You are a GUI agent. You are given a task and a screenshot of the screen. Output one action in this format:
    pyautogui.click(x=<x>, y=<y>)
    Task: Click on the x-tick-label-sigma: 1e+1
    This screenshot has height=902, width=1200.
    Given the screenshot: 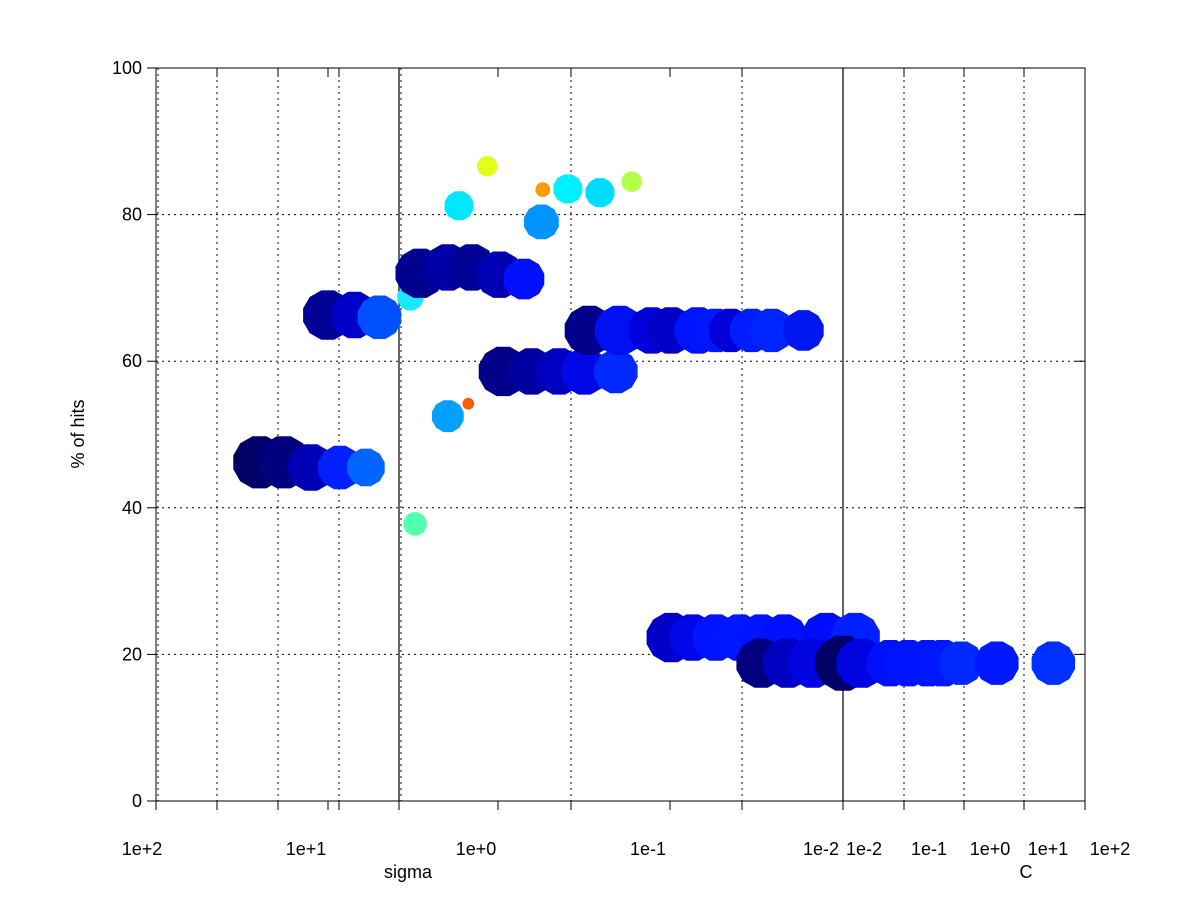 What is the action you would take?
    pyautogui.click(x=306, y=849)
    